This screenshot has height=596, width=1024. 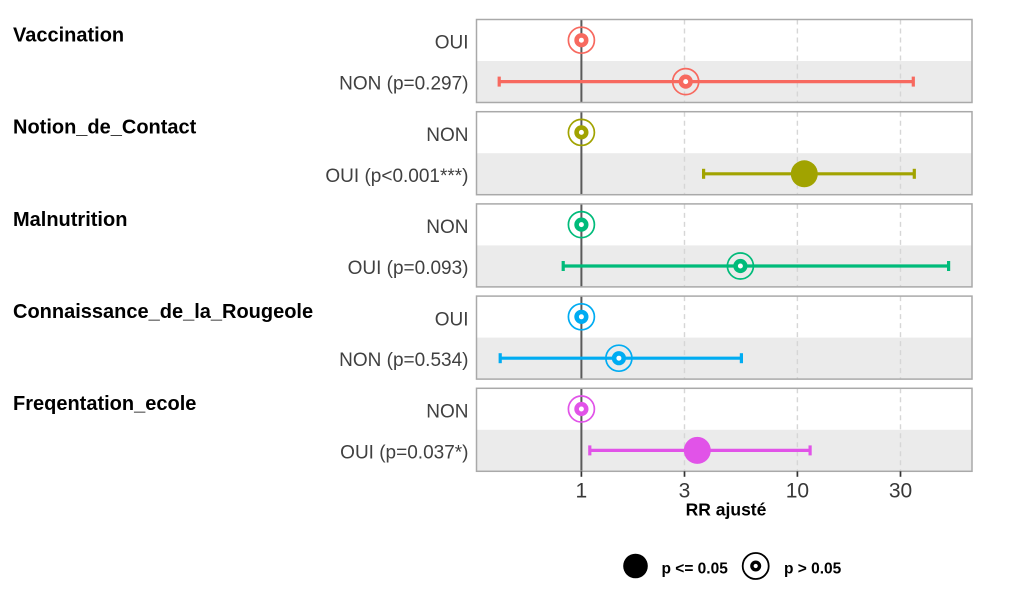 I want to click on svg-text: Freqentation_ecole, so click(x=104, y=404).